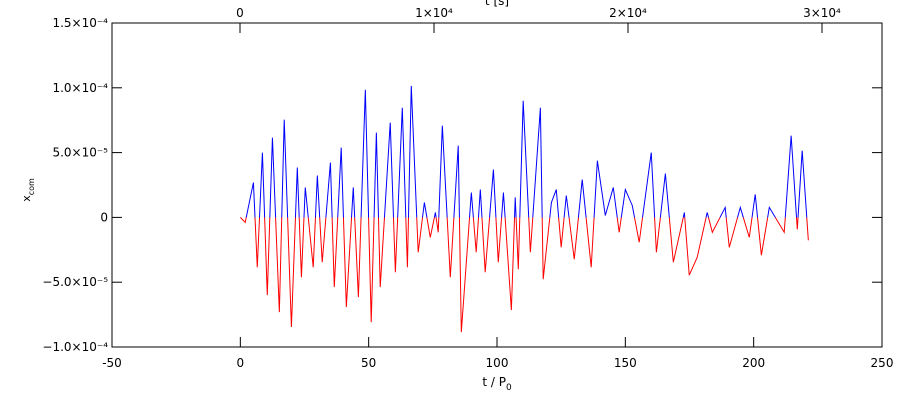 This screenshot has width=900, height=400. I want to click on x2-tick-label: 1×10⁴, so click(434, 13).